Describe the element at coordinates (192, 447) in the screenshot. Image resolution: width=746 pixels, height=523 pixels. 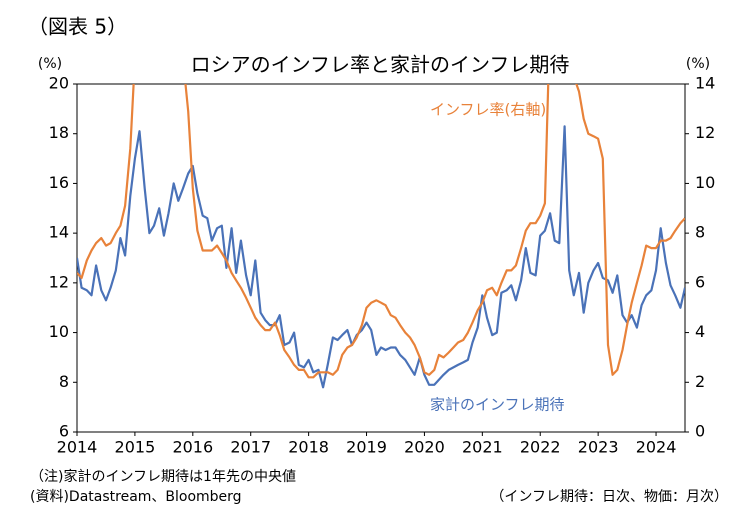
I see `x-tick-label: 2016` at that location.